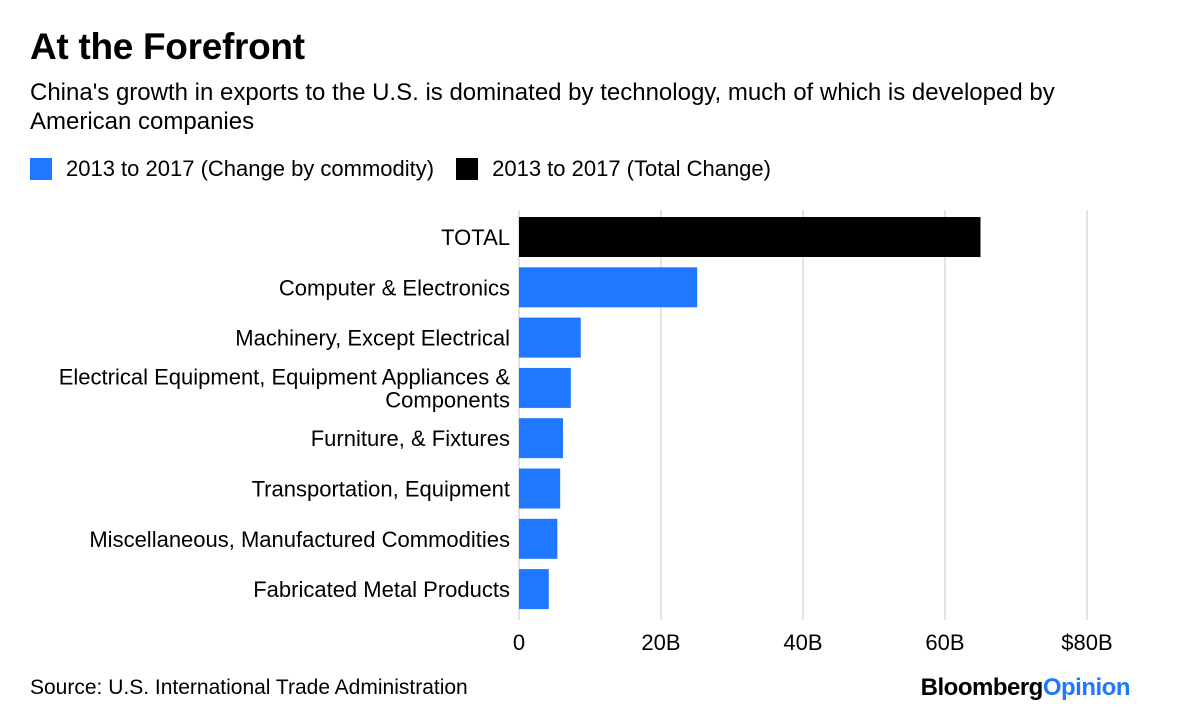  I want to click on legend-swatch-total, so click(467, 169).